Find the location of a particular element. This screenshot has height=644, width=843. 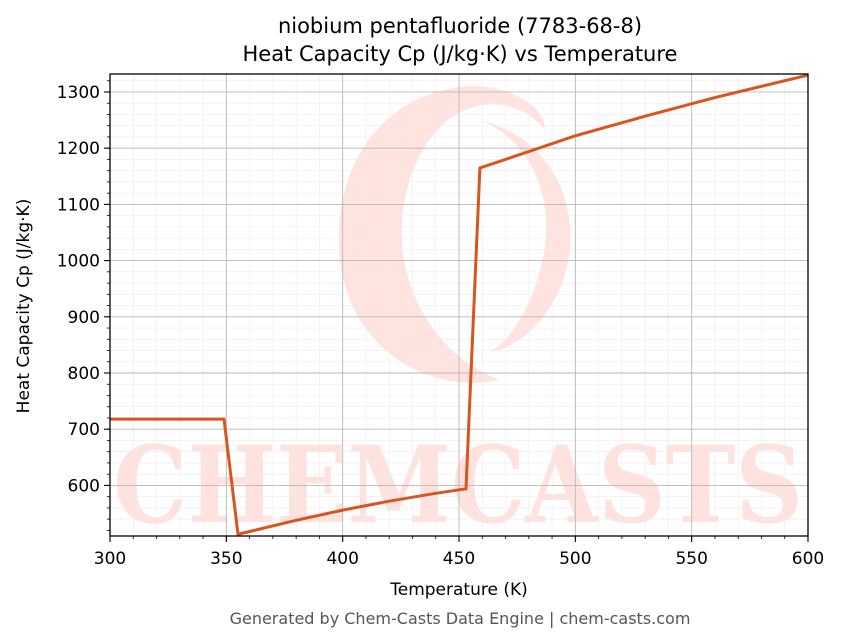

x-tick-label: 400 is located at coordinates (342, 559).